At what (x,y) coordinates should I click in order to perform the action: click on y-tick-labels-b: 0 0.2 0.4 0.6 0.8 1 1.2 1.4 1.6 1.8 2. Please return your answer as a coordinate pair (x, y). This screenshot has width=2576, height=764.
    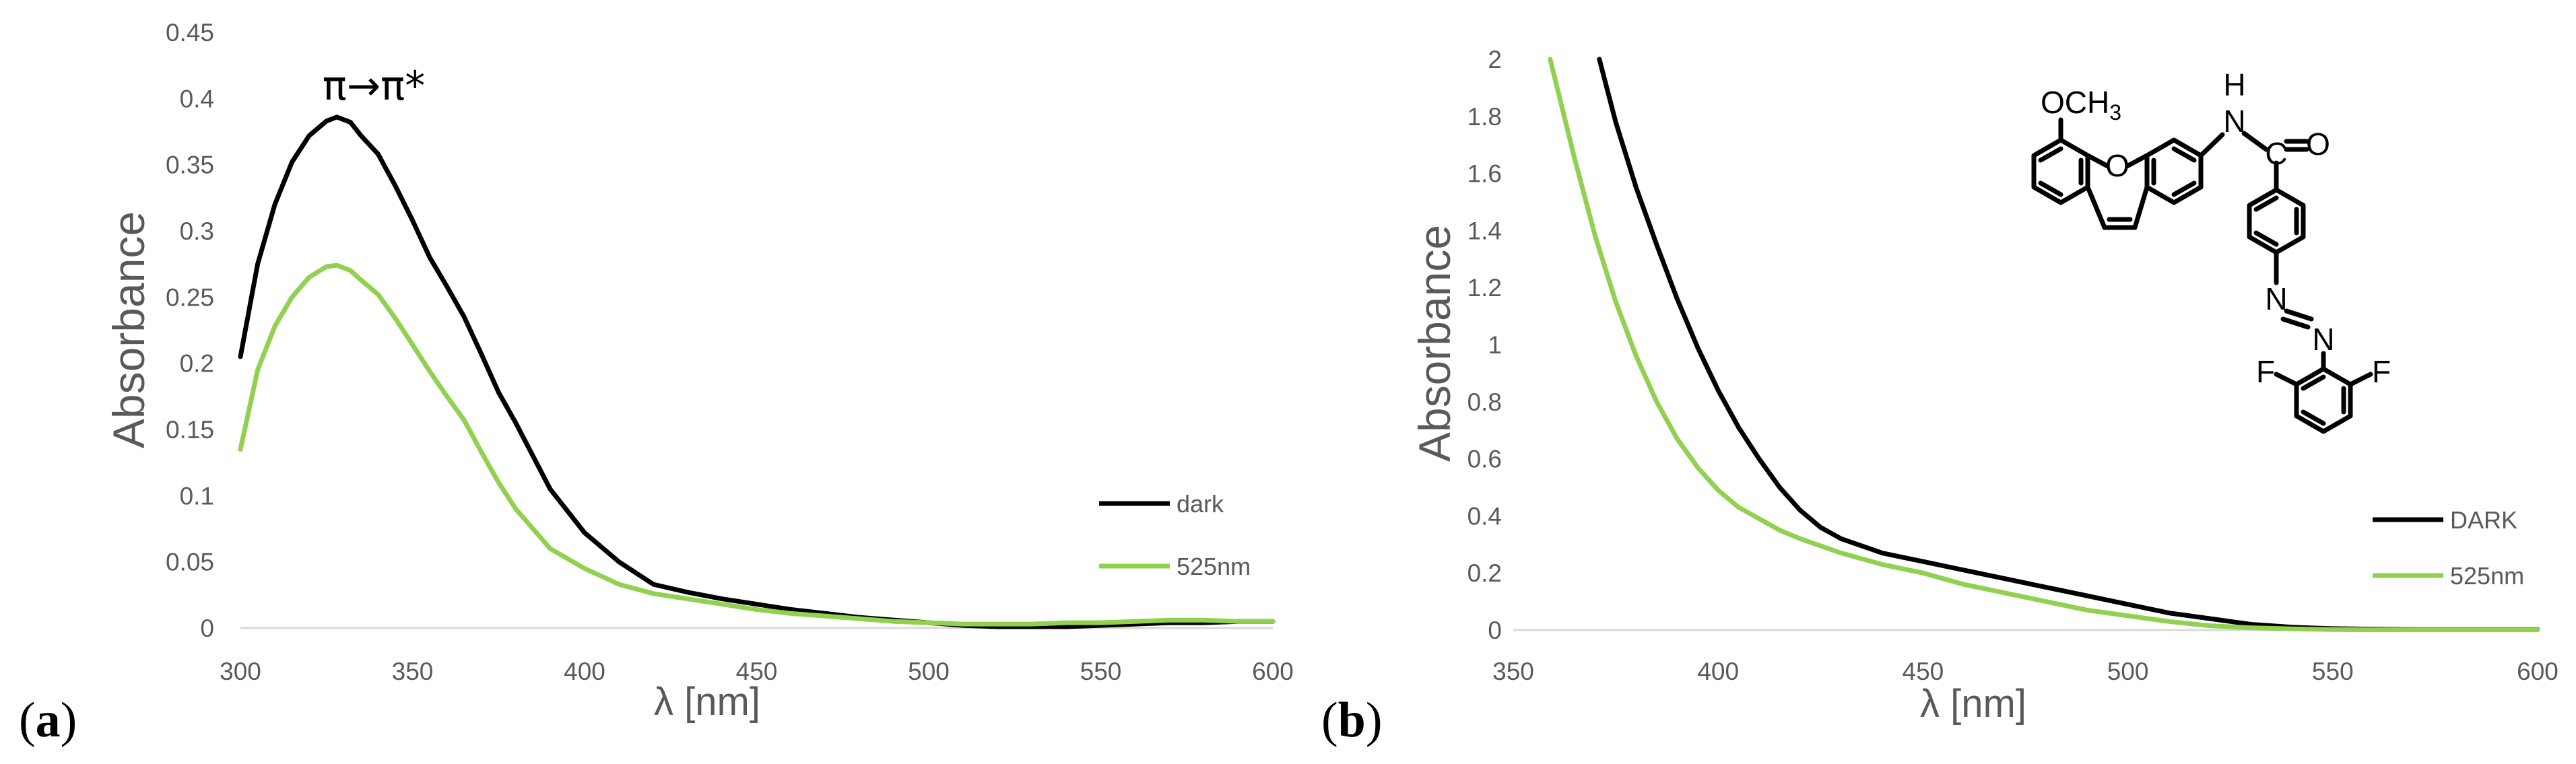
    Looking at the image, I should click on (1484, 345).